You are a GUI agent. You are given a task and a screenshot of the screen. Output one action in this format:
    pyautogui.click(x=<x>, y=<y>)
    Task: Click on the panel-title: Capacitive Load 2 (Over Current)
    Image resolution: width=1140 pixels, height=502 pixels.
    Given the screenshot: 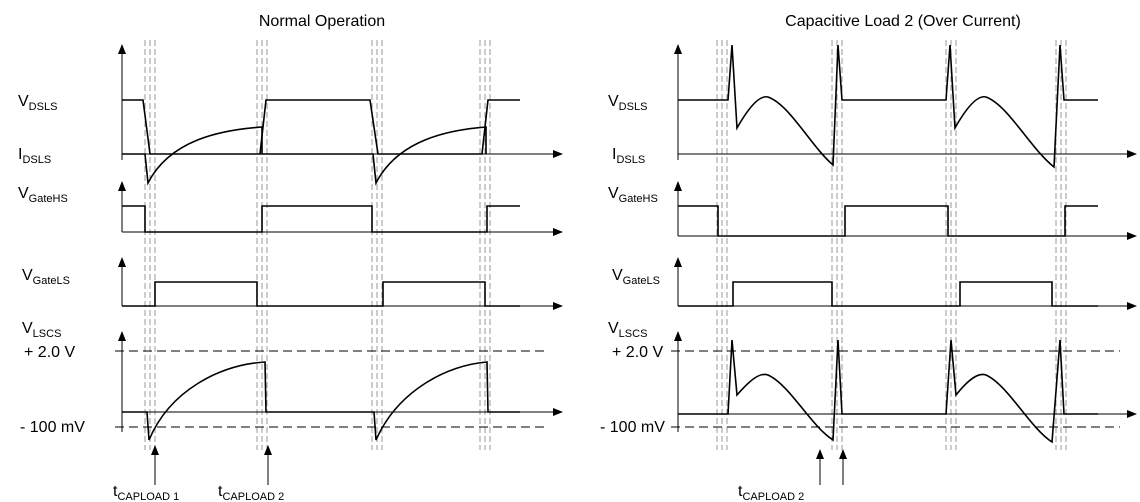 What is the action you would take?
    pyautogui.click(x=903, y=21)
    